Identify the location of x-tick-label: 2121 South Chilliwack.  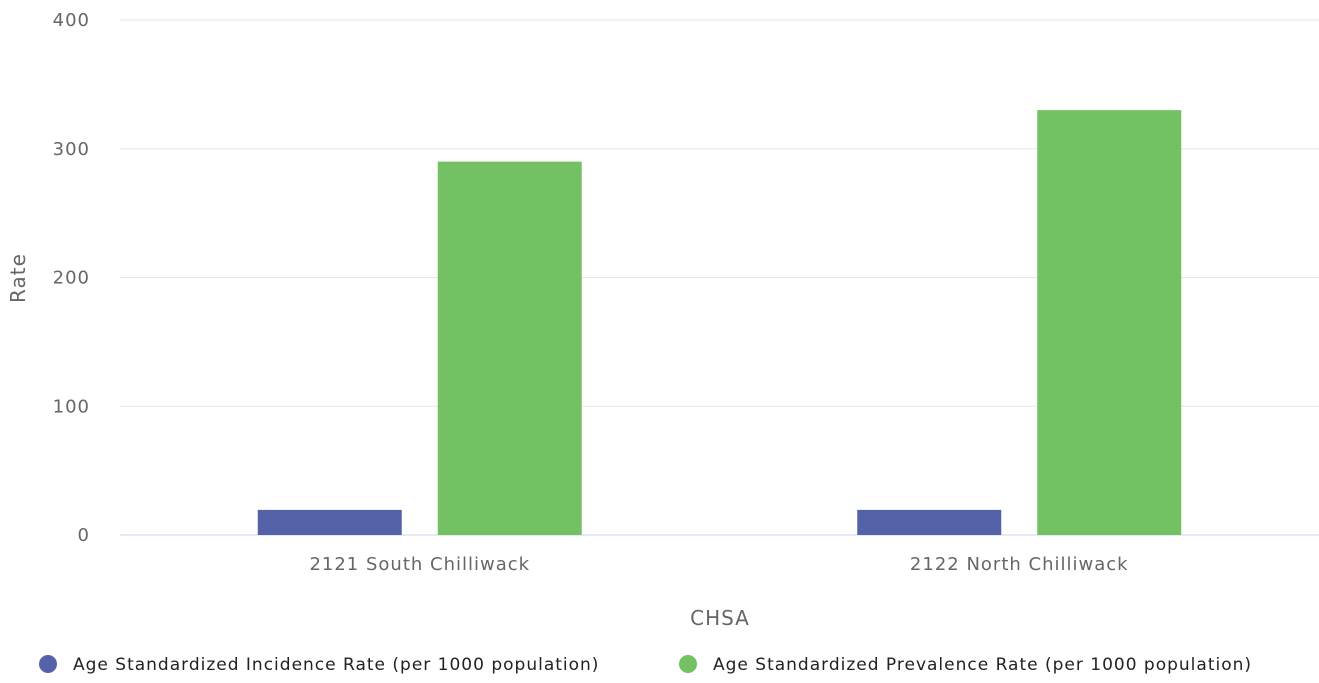
(419, 564).